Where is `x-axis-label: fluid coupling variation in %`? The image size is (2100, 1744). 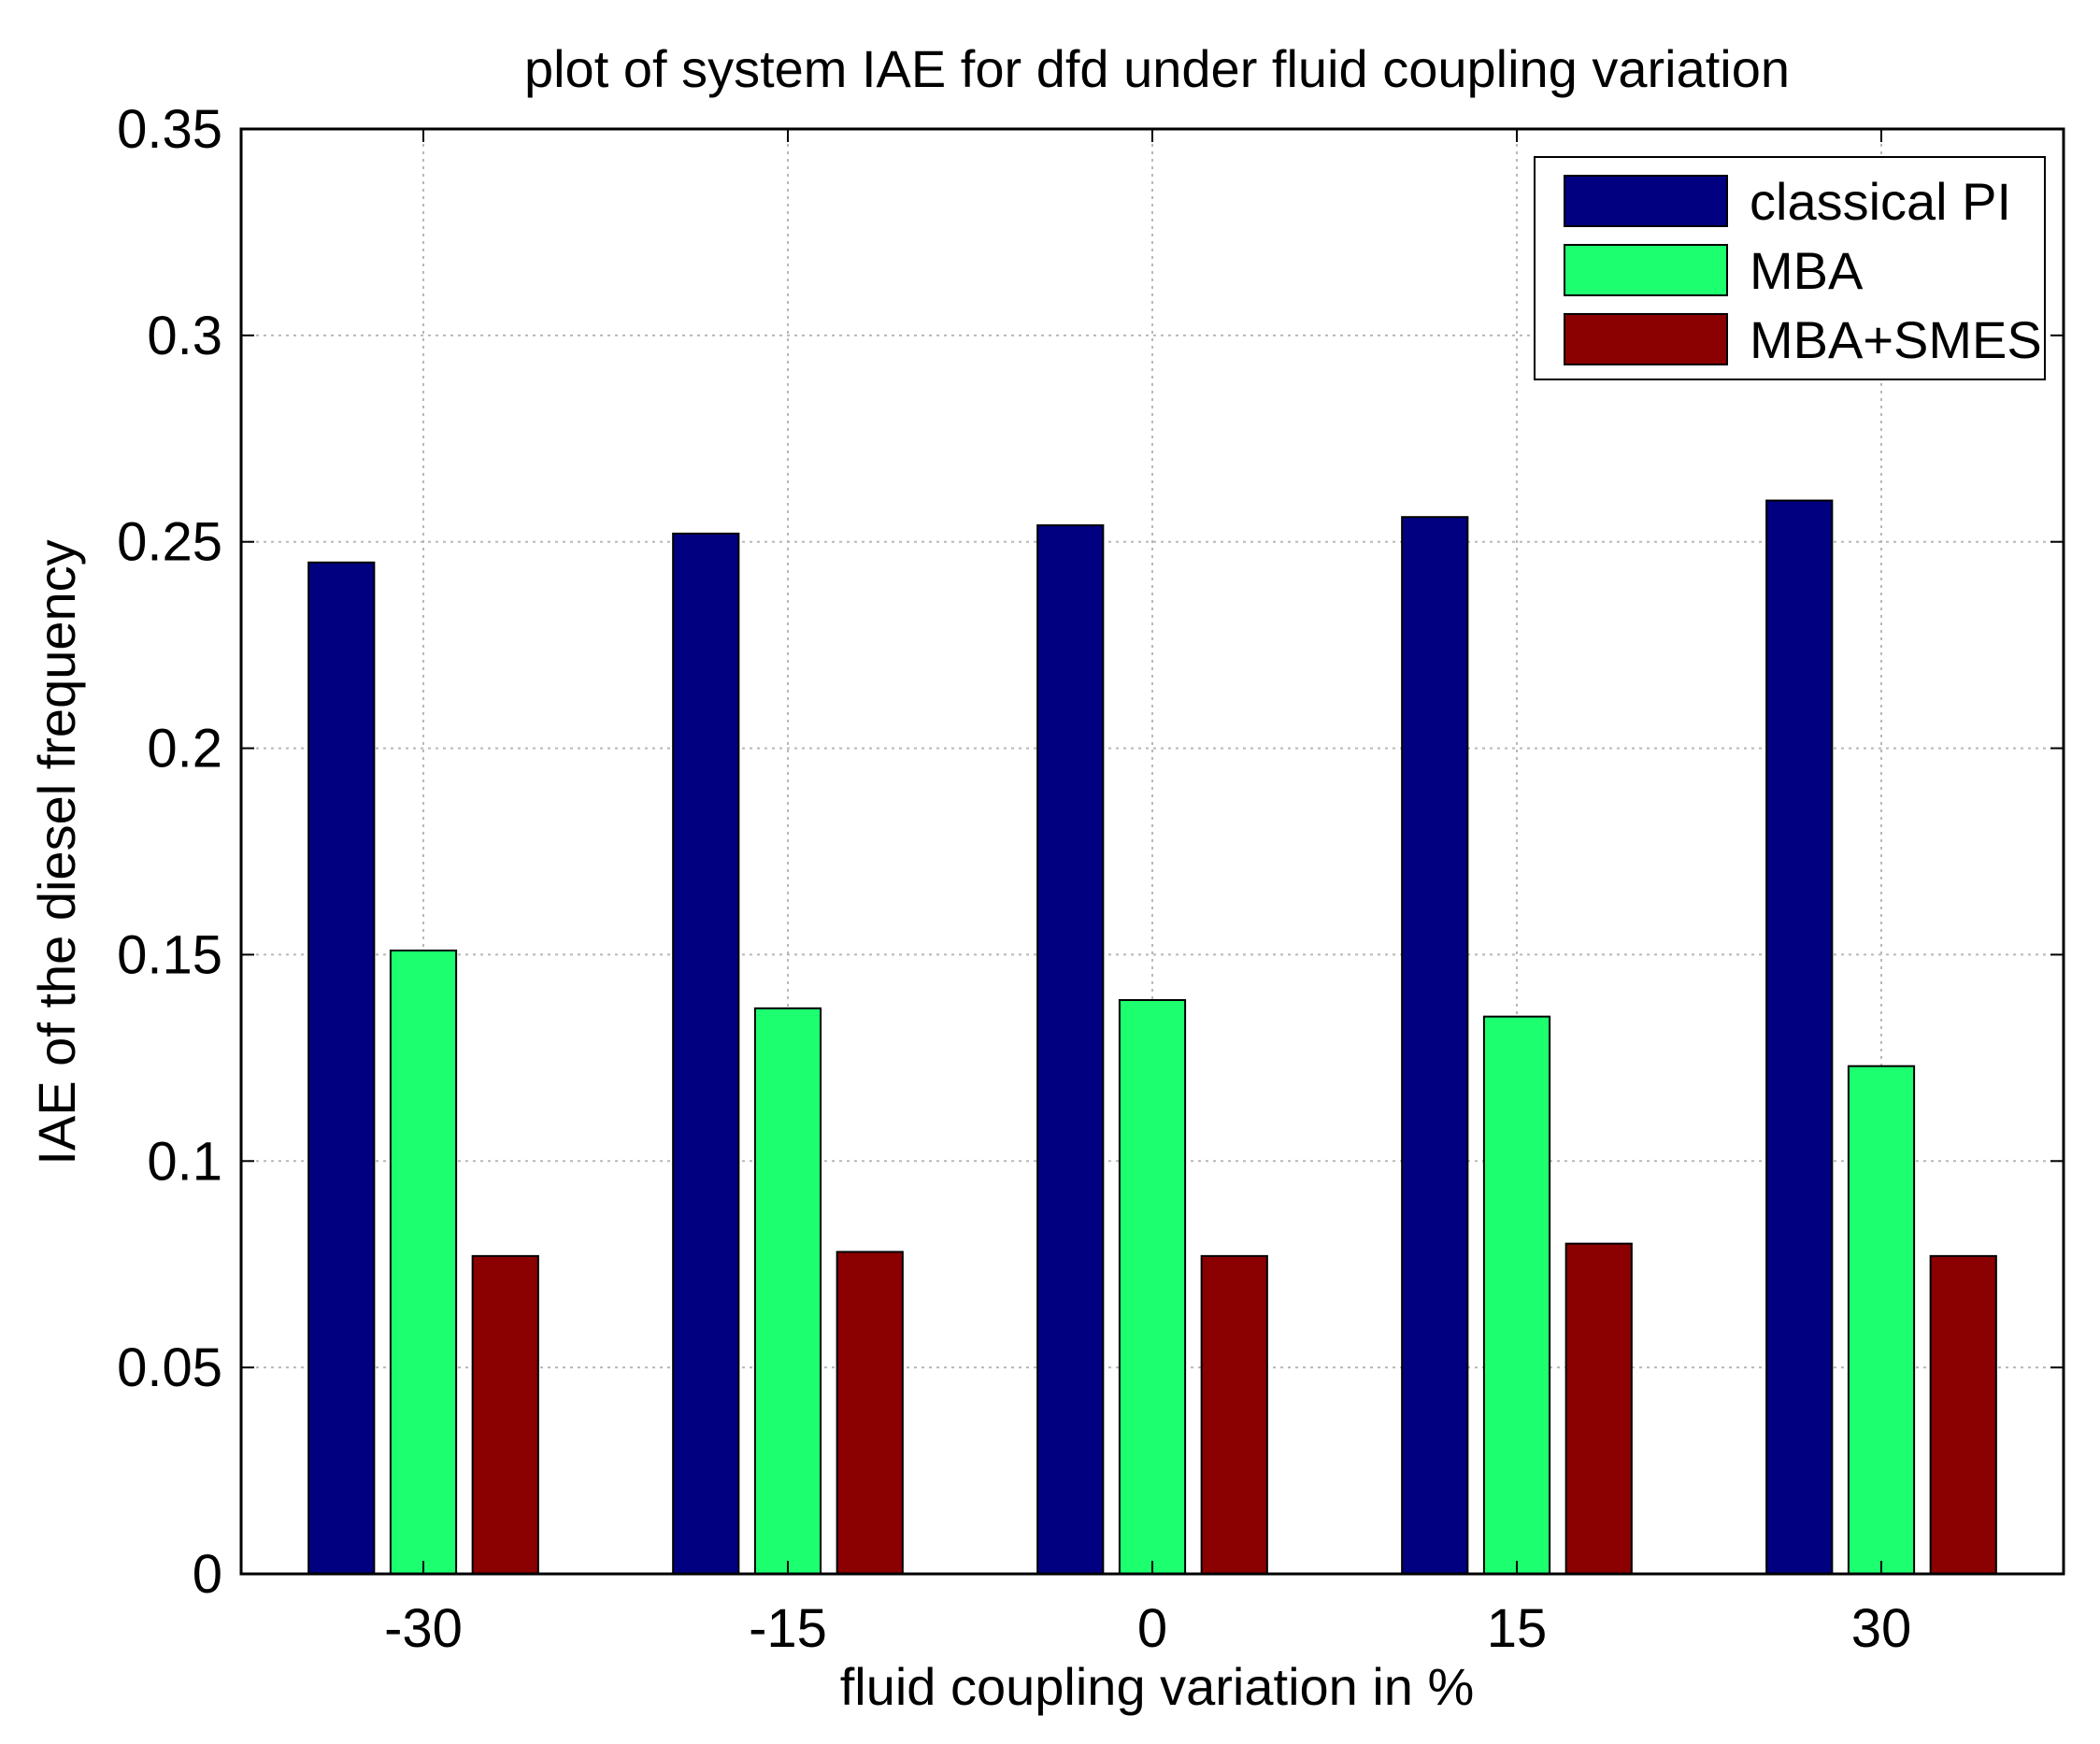
x-axis-label: fluid coupling variation in % is located at coordinates (1157, 1687).